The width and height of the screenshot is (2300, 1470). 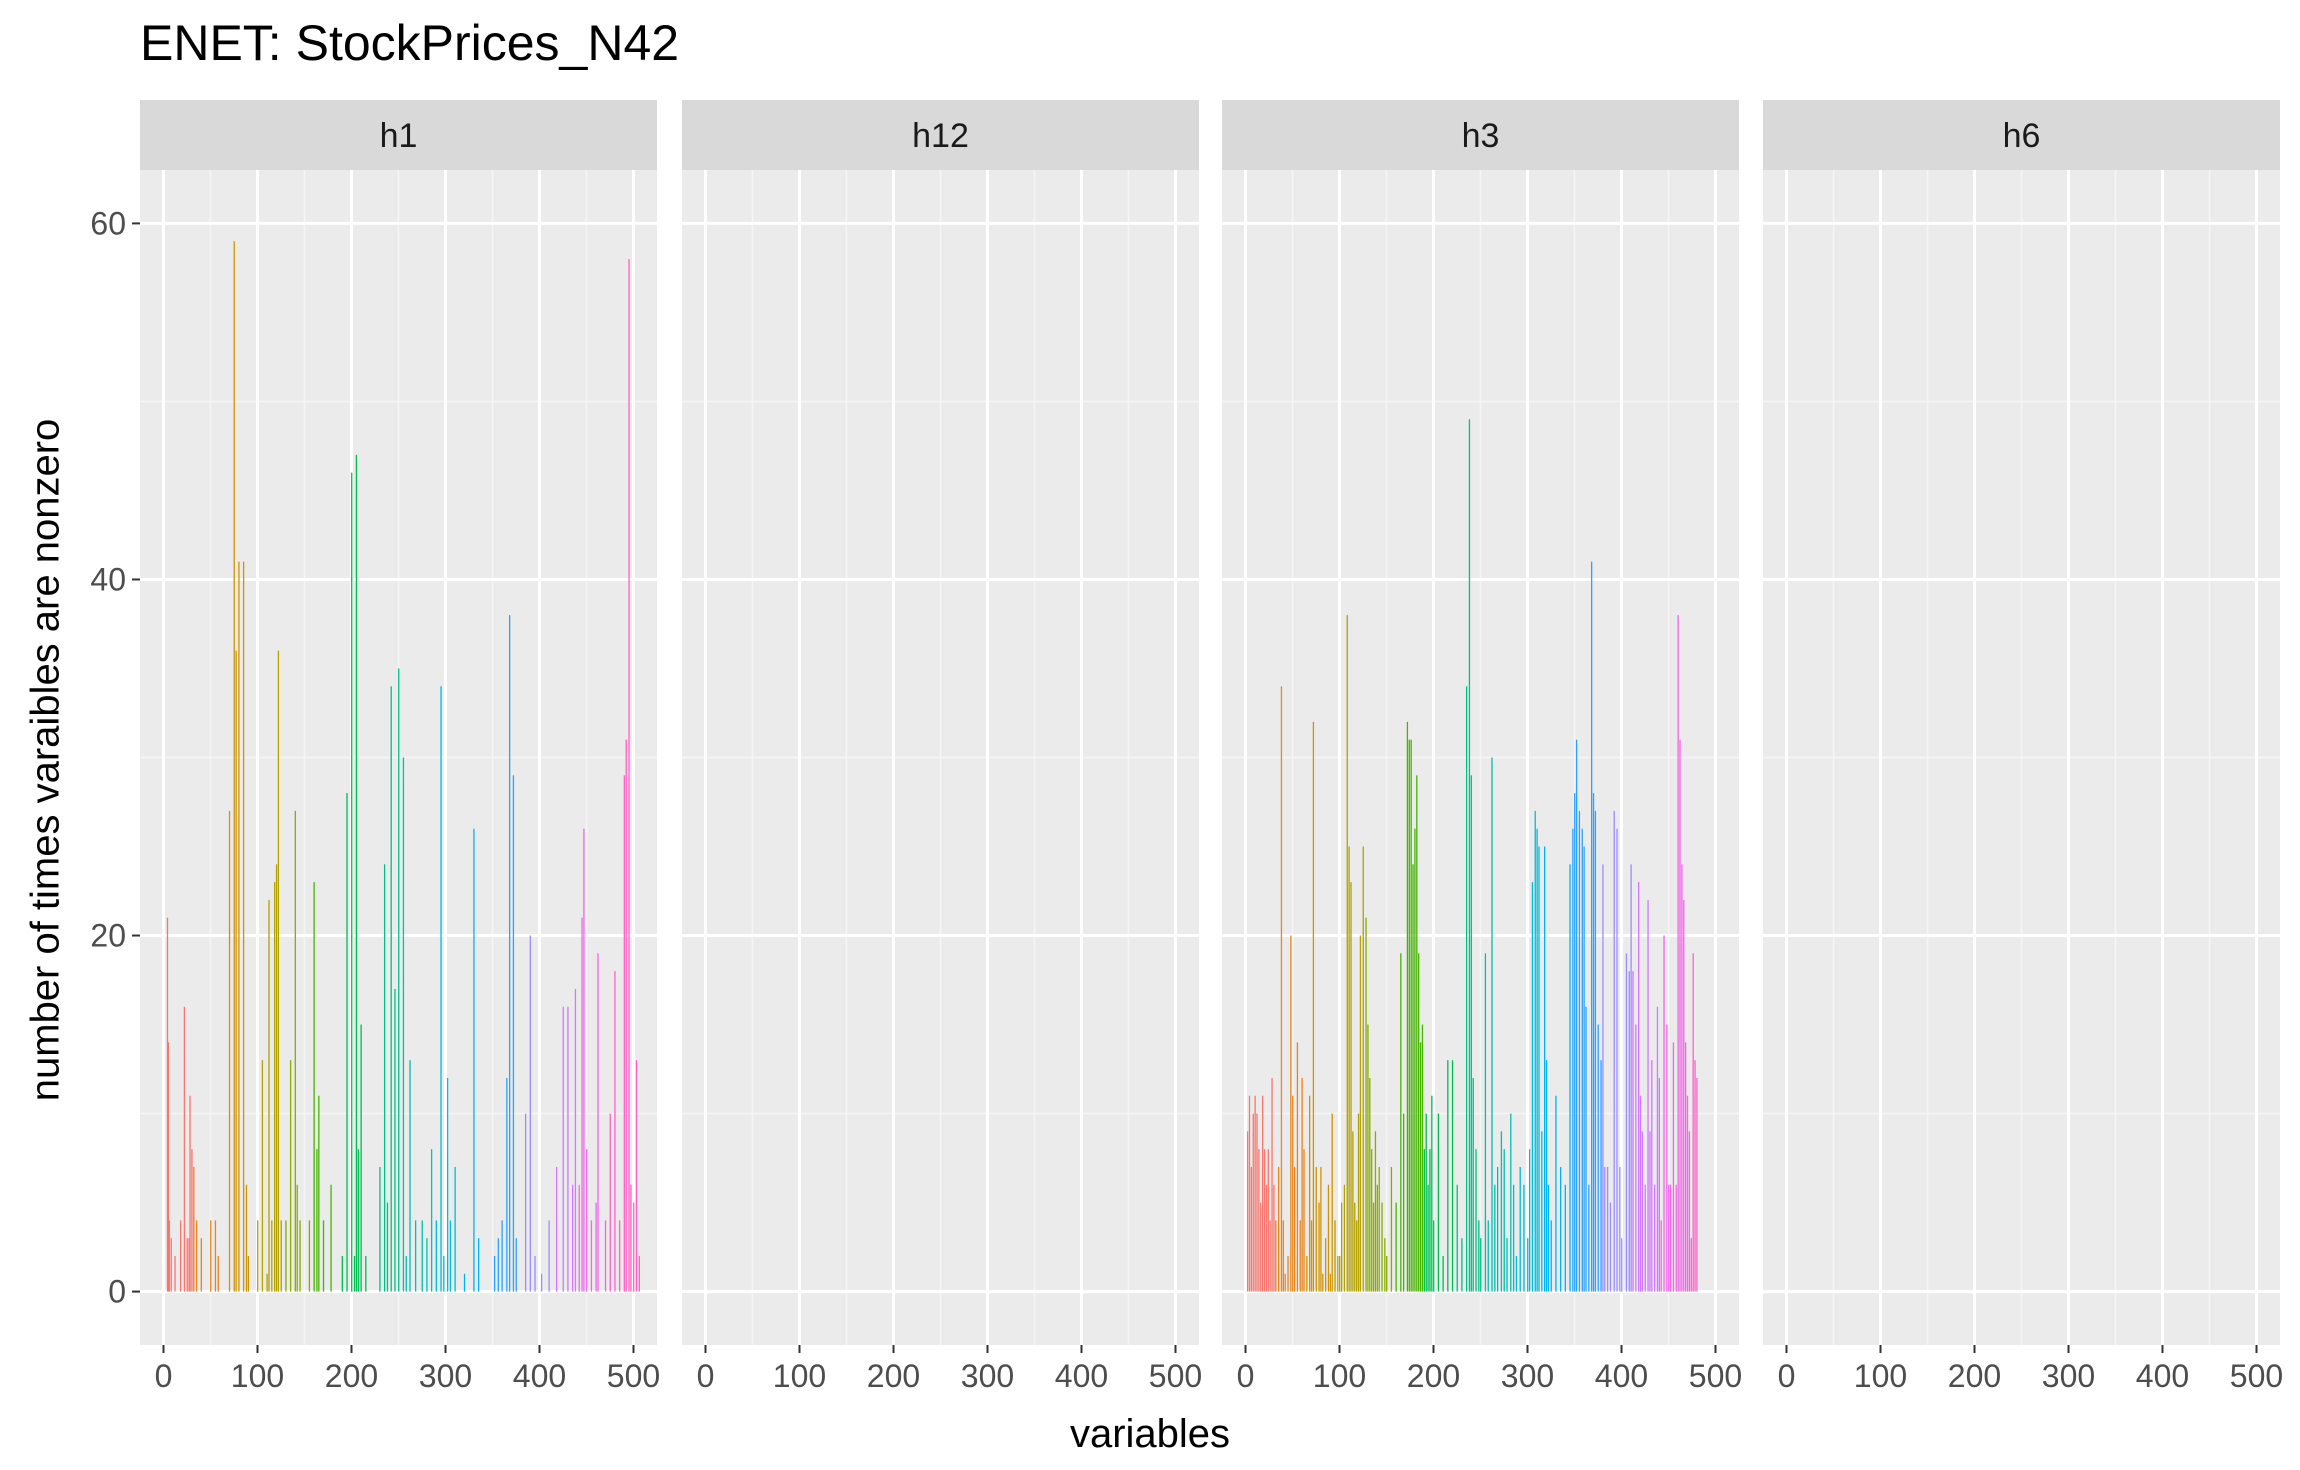 What do you see at coordinates (45, 760) in the screenshot?
I see `y-axis-label: number of times varaibles are nonzero` at bounding box center [45, 760].